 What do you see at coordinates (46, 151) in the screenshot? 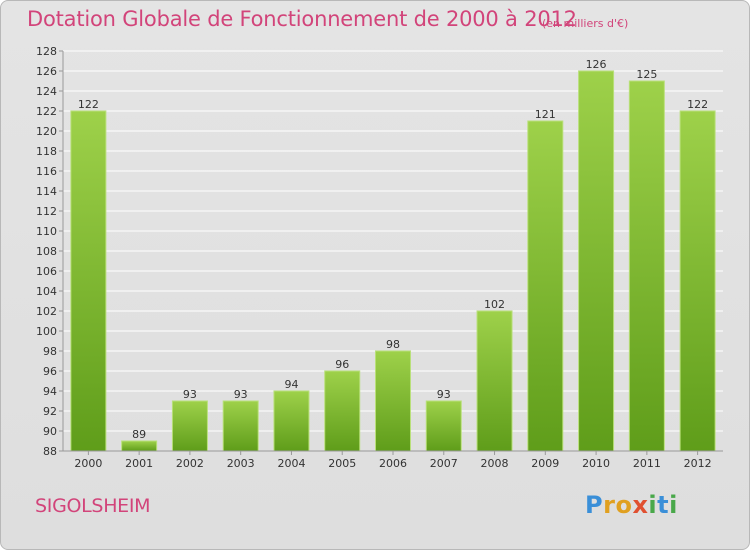
I see `y-tick-label: 118` at bounding box center [46, 151].